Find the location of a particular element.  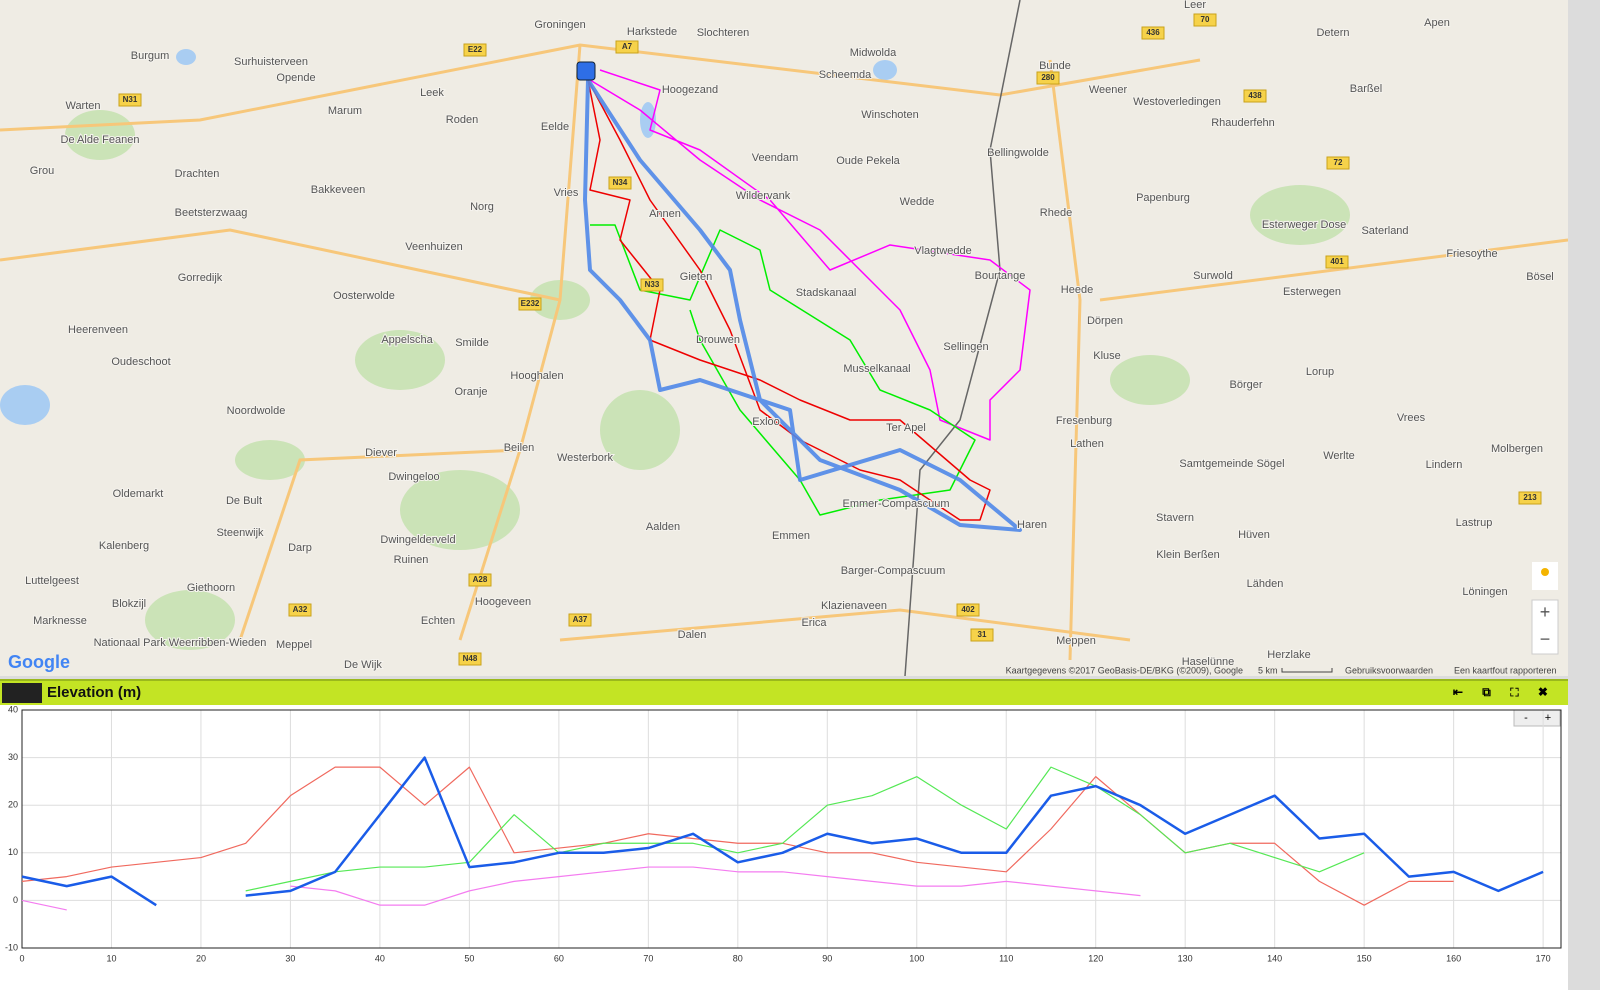

road-label: E22 is located at coordinates (475, 49).